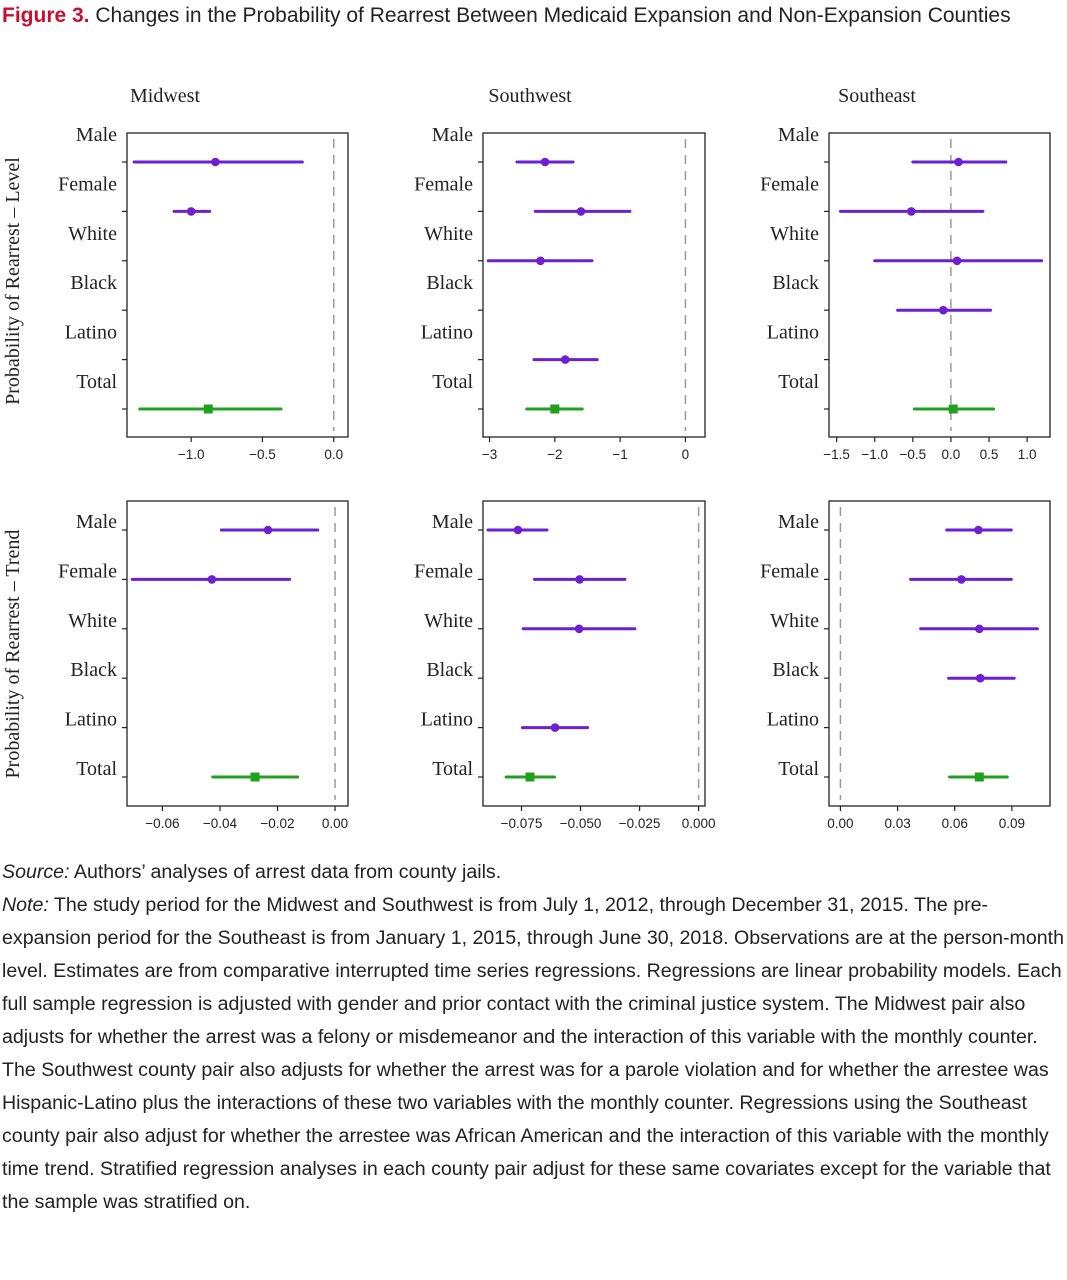 The width and height of the screenshot is (1067, 1280). Describe the element at coordinates (277, 823) in the screenshot. I see `x-tick-label: −0.02` at that location.